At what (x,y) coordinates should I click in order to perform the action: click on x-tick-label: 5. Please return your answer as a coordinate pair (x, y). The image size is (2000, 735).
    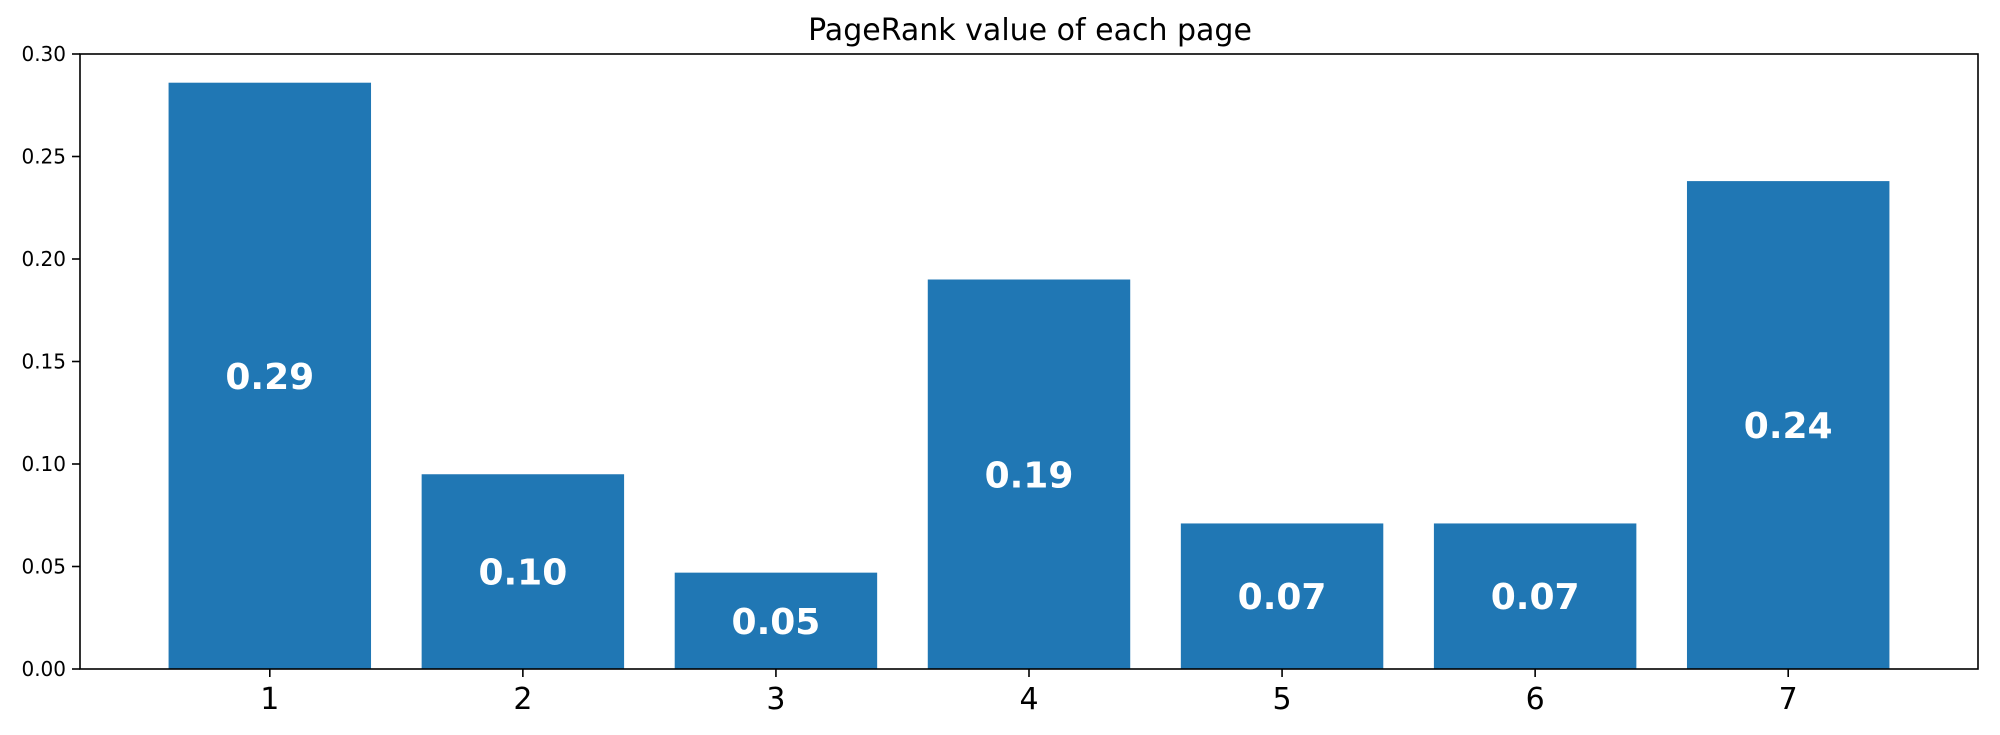
    Looking at the image, I should click on (1282, 699).